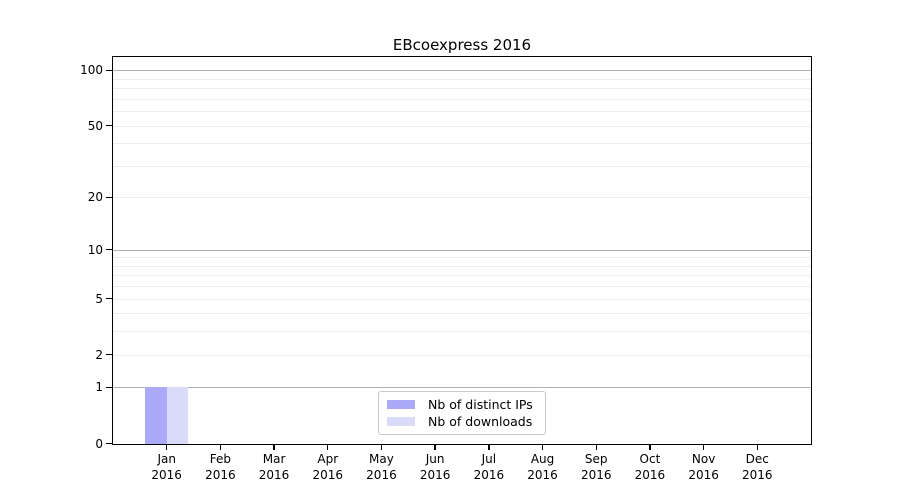 The image size is (900, 500). What do you see at coordinates (480, 404) in the screenshot?
I see `legend-label-distinct-ips: Nb of distinct IPs` at bounding box center [480, 404].